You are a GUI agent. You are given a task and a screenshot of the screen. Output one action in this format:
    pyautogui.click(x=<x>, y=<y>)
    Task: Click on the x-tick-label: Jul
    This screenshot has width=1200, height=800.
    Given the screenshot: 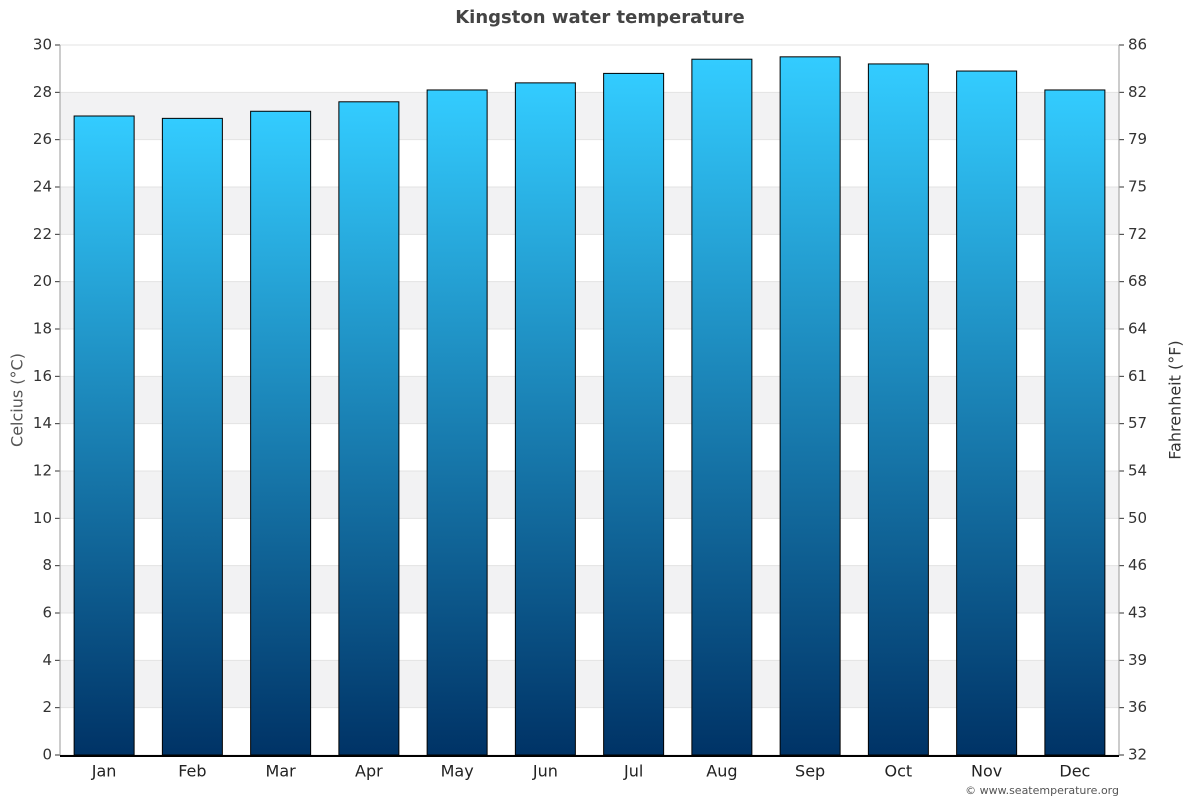 What is the action you would take?
    pyautogui.click(x=633, y=771)
    